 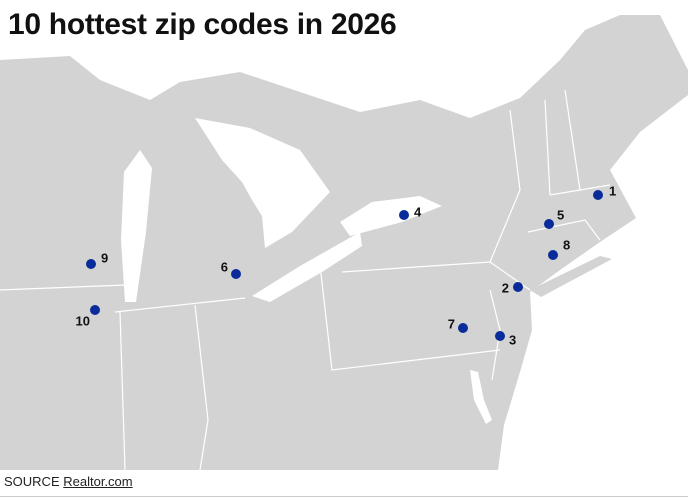 What do you see at coordinates (202, 24) in the screenshot?
I see `title: 10 hottest zip codes in 2026` at bounding box center [202, 24].